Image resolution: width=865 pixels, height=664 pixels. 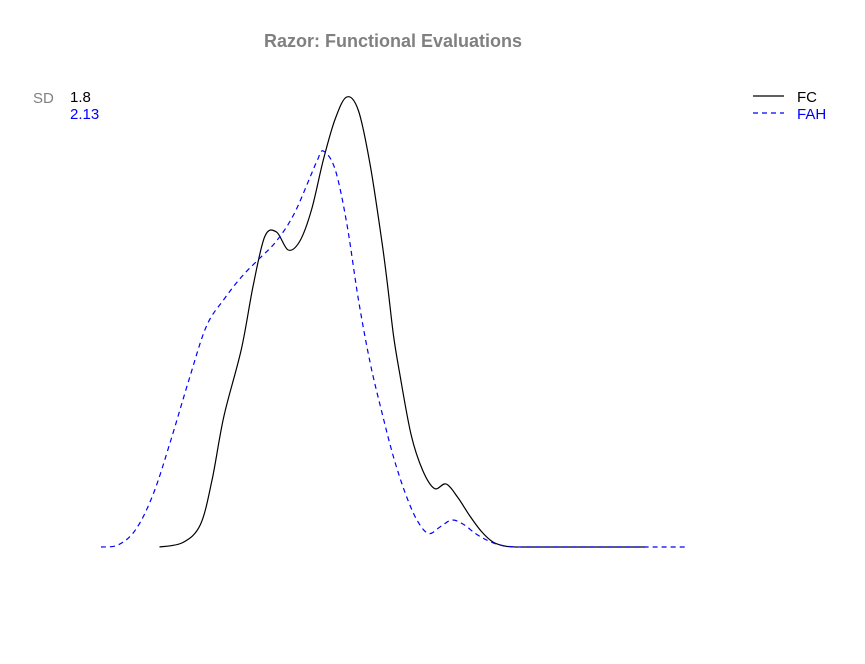 I want to click on legend-label-fah: FAH, so click(x=811, y=114).